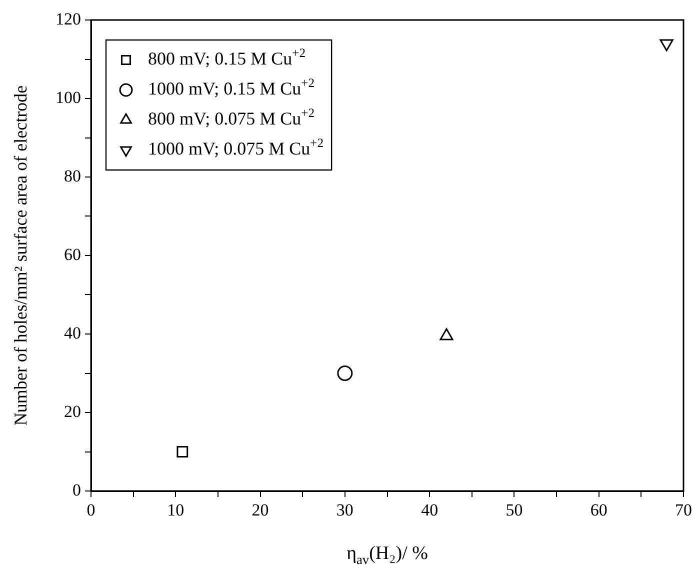 The width and height of the screenshot is (696, 573). What do you see at coordinates (72, 411) in the screenshot?
I see `y-tick-label: 20` at bounding box center [72, 411].